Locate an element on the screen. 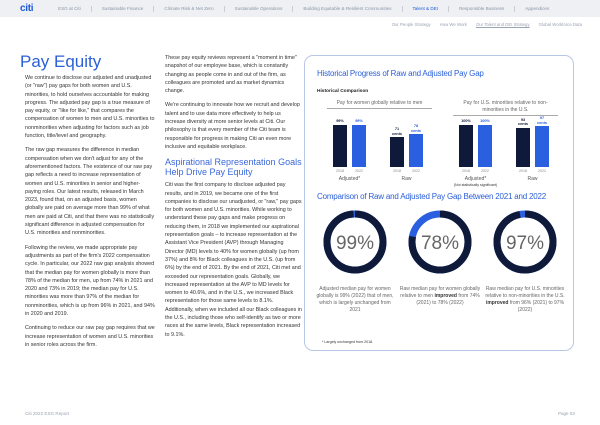  footer-page: Page 53 is located at coordinates (566, 413).